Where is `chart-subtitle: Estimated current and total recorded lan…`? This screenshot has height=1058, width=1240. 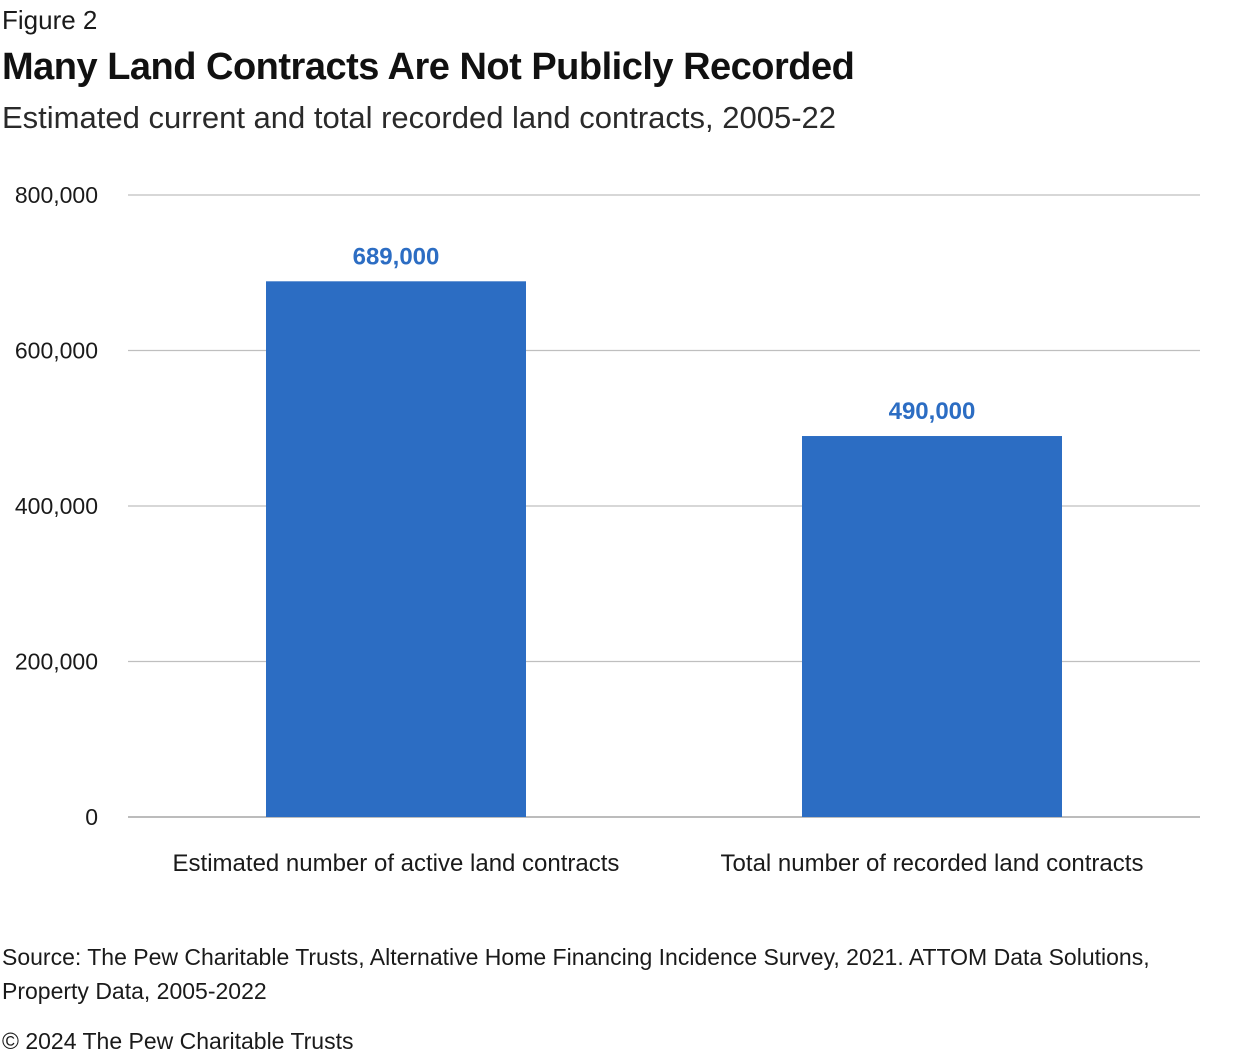 chart-subtitle: Estimated current and total recorded lan… is located at coordinates (419, 117).